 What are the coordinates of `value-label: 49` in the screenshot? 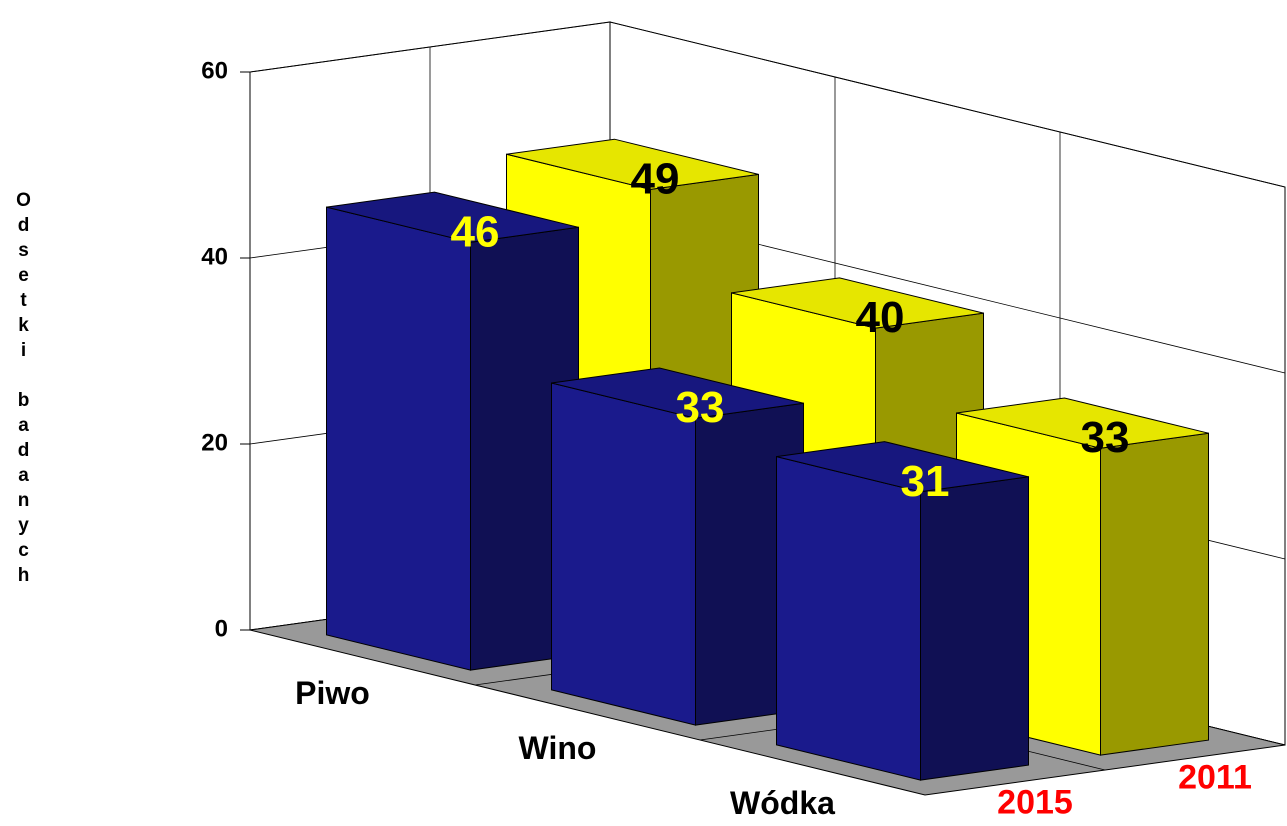 It's located at (655, 178).